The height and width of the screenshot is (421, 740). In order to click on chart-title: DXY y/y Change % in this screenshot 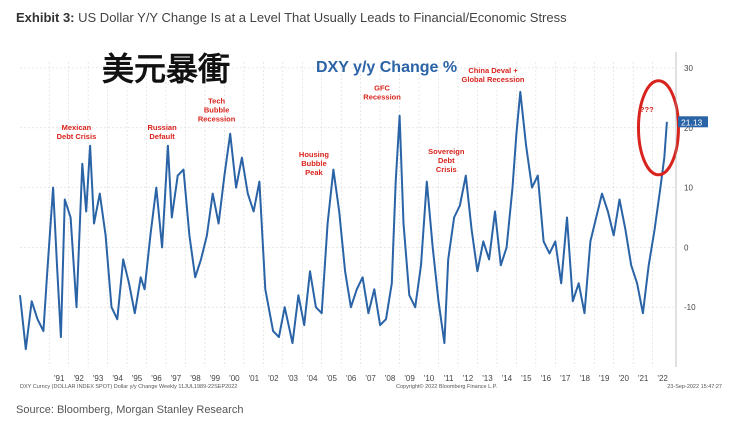, I will do `click(386, 67)`.